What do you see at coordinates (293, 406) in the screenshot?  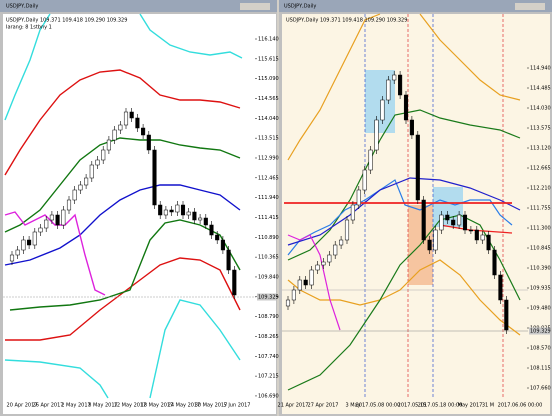 I see `date-label: 21 Apr 2017` at bounding box center [293, 406].